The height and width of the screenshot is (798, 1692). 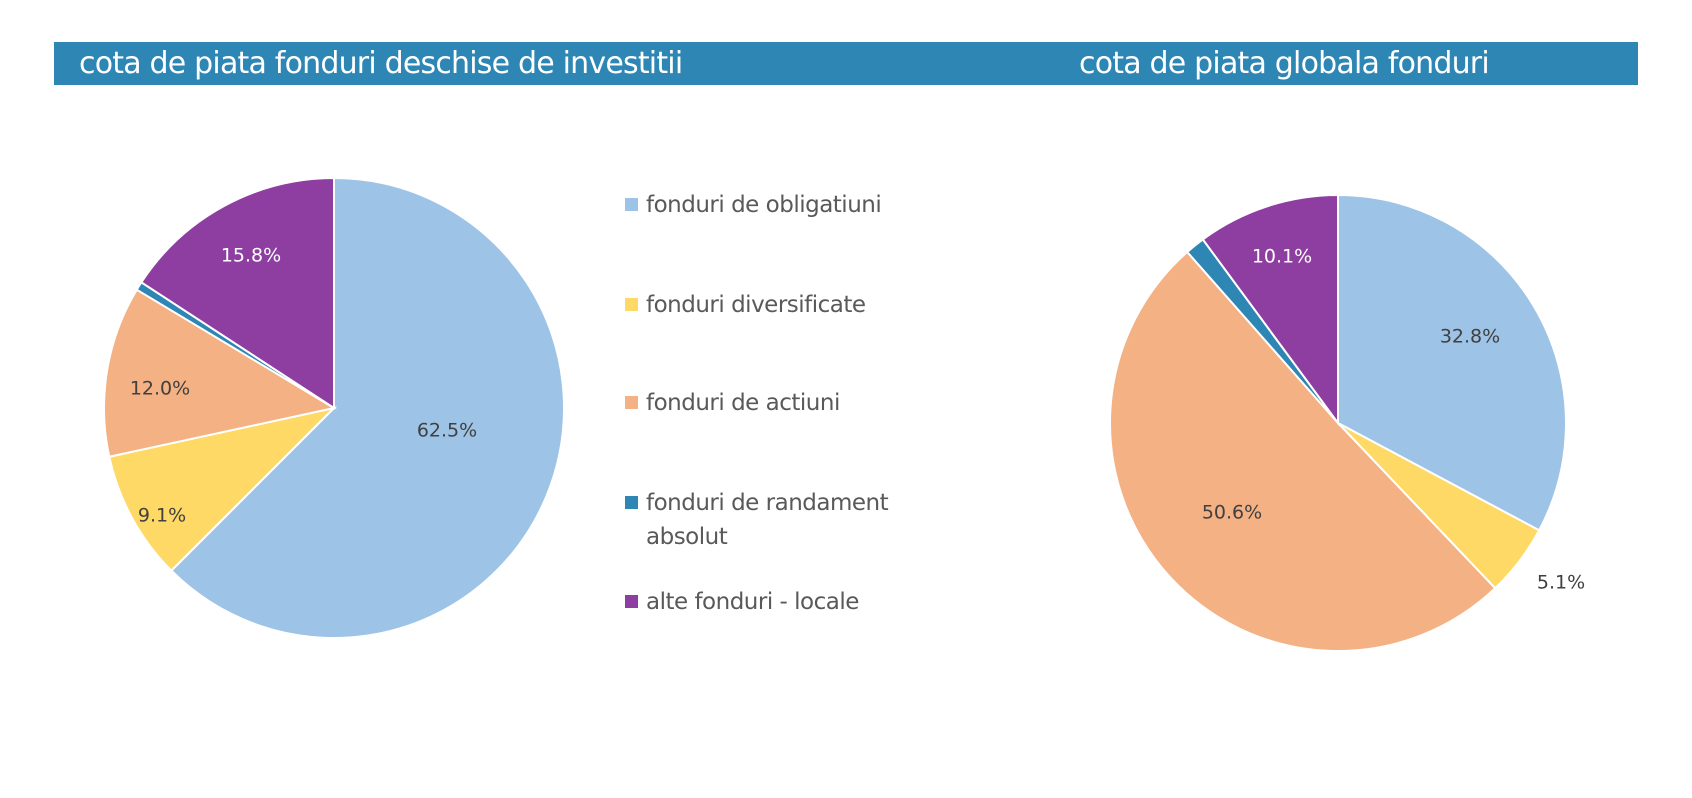 I want to click on data-label-equity-funds: 50.6%, so click(x=1232, y=513).